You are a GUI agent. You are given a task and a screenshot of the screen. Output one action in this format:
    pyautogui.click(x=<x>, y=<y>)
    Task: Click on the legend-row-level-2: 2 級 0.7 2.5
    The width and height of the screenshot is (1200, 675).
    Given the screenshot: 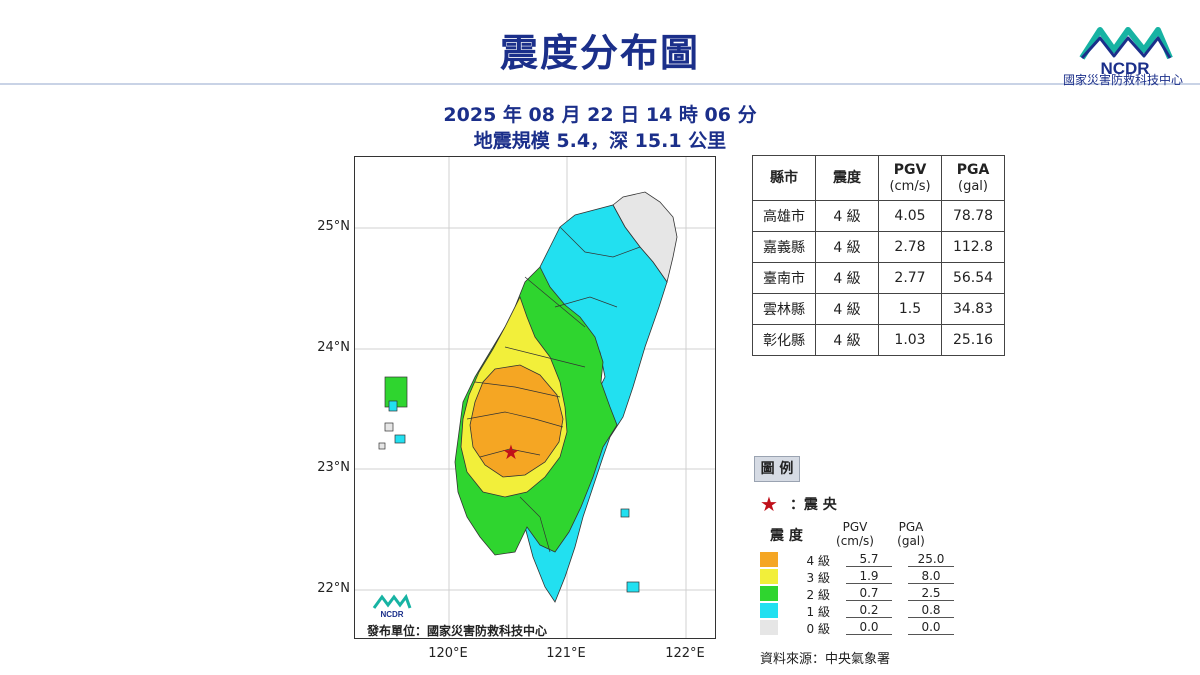 What is the action you would take?
    pyautogui.click(x=857, y=594)
    